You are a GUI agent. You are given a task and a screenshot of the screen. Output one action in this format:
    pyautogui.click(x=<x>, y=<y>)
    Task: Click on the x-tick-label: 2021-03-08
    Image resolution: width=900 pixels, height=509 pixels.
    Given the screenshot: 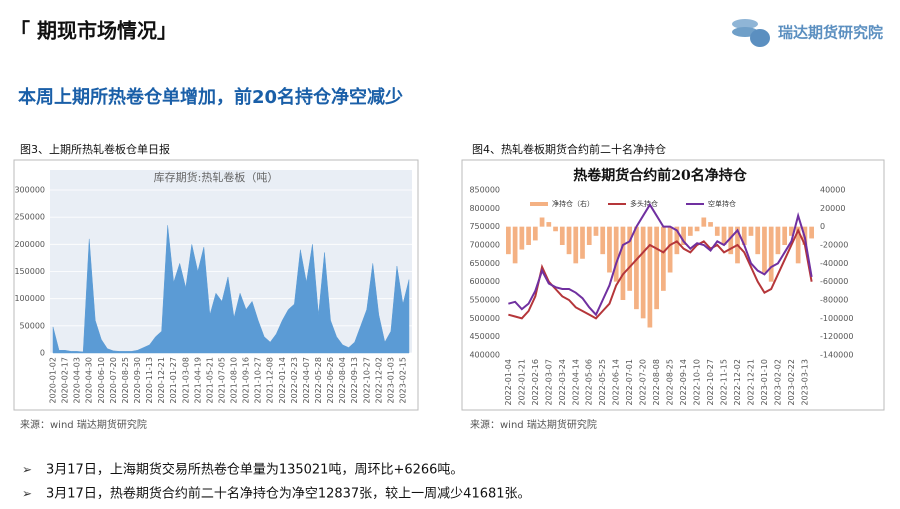 What is the action you would take?
    pyautogui.click(x=185, y=380)
    